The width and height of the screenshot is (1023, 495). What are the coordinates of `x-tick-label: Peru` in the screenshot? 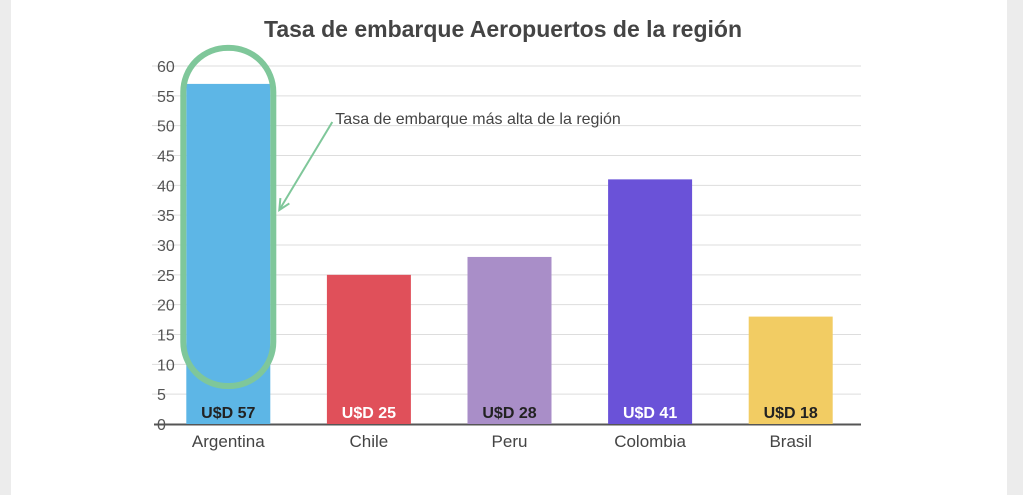 It's located at (510, 441).